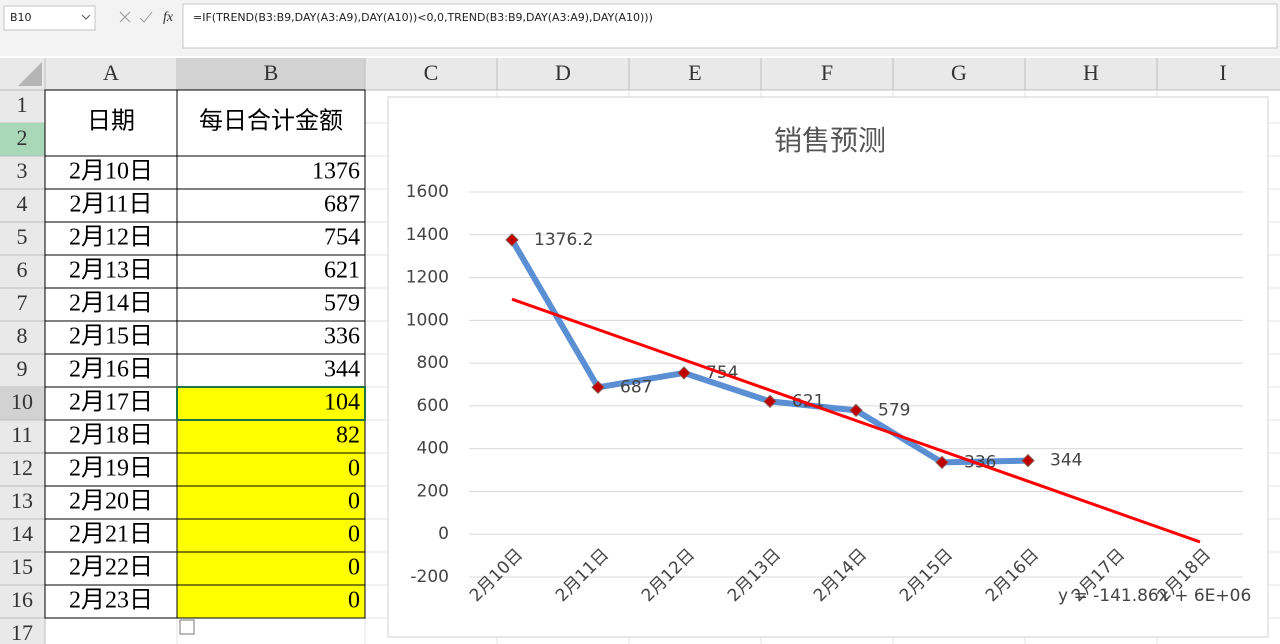  I want to click on value-text: 82, so click(348, 436).